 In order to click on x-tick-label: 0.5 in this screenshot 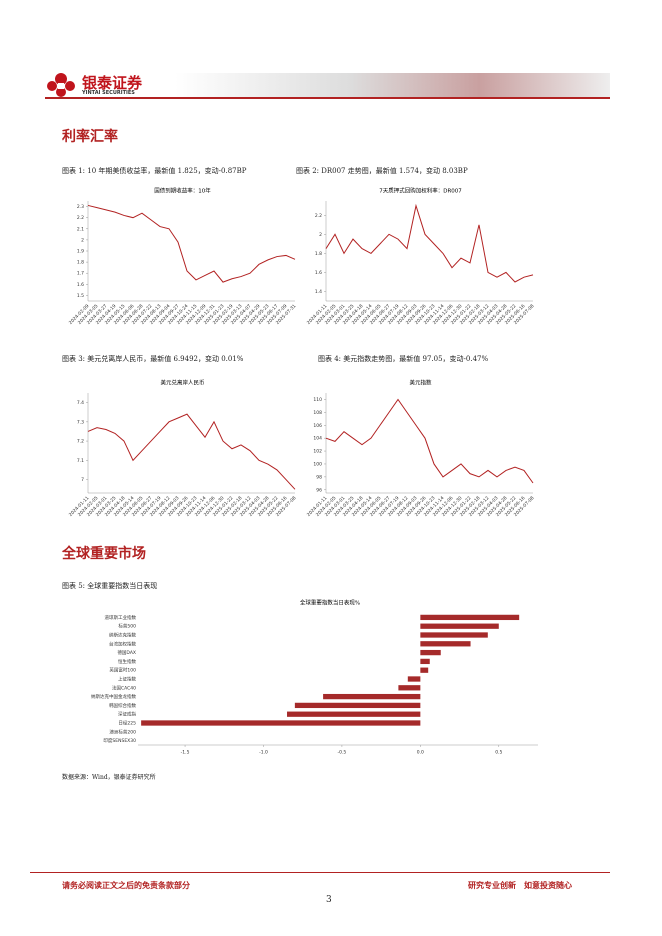, I will do `click(498, 753)`.